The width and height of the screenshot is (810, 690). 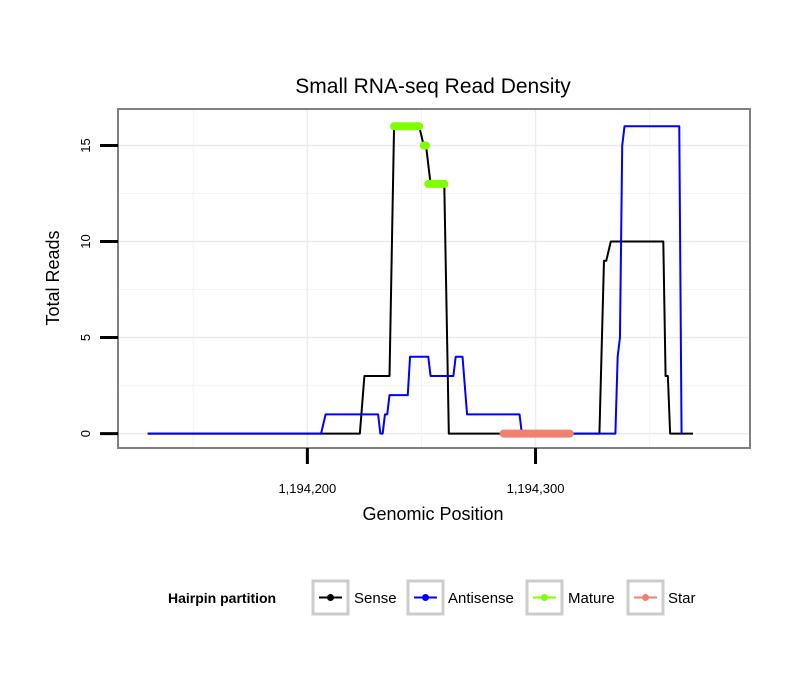 I want to click on y-axis: 0 5 10 15, so click(x=98, y=287).